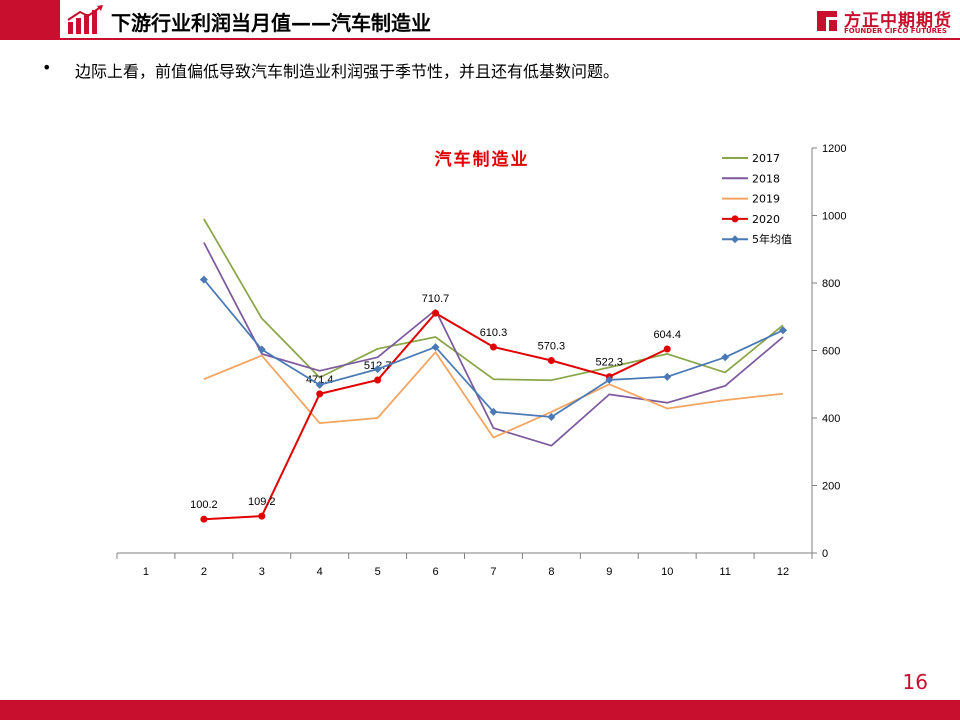  I want to click on x-tick-label: 5, so click(378, 572).